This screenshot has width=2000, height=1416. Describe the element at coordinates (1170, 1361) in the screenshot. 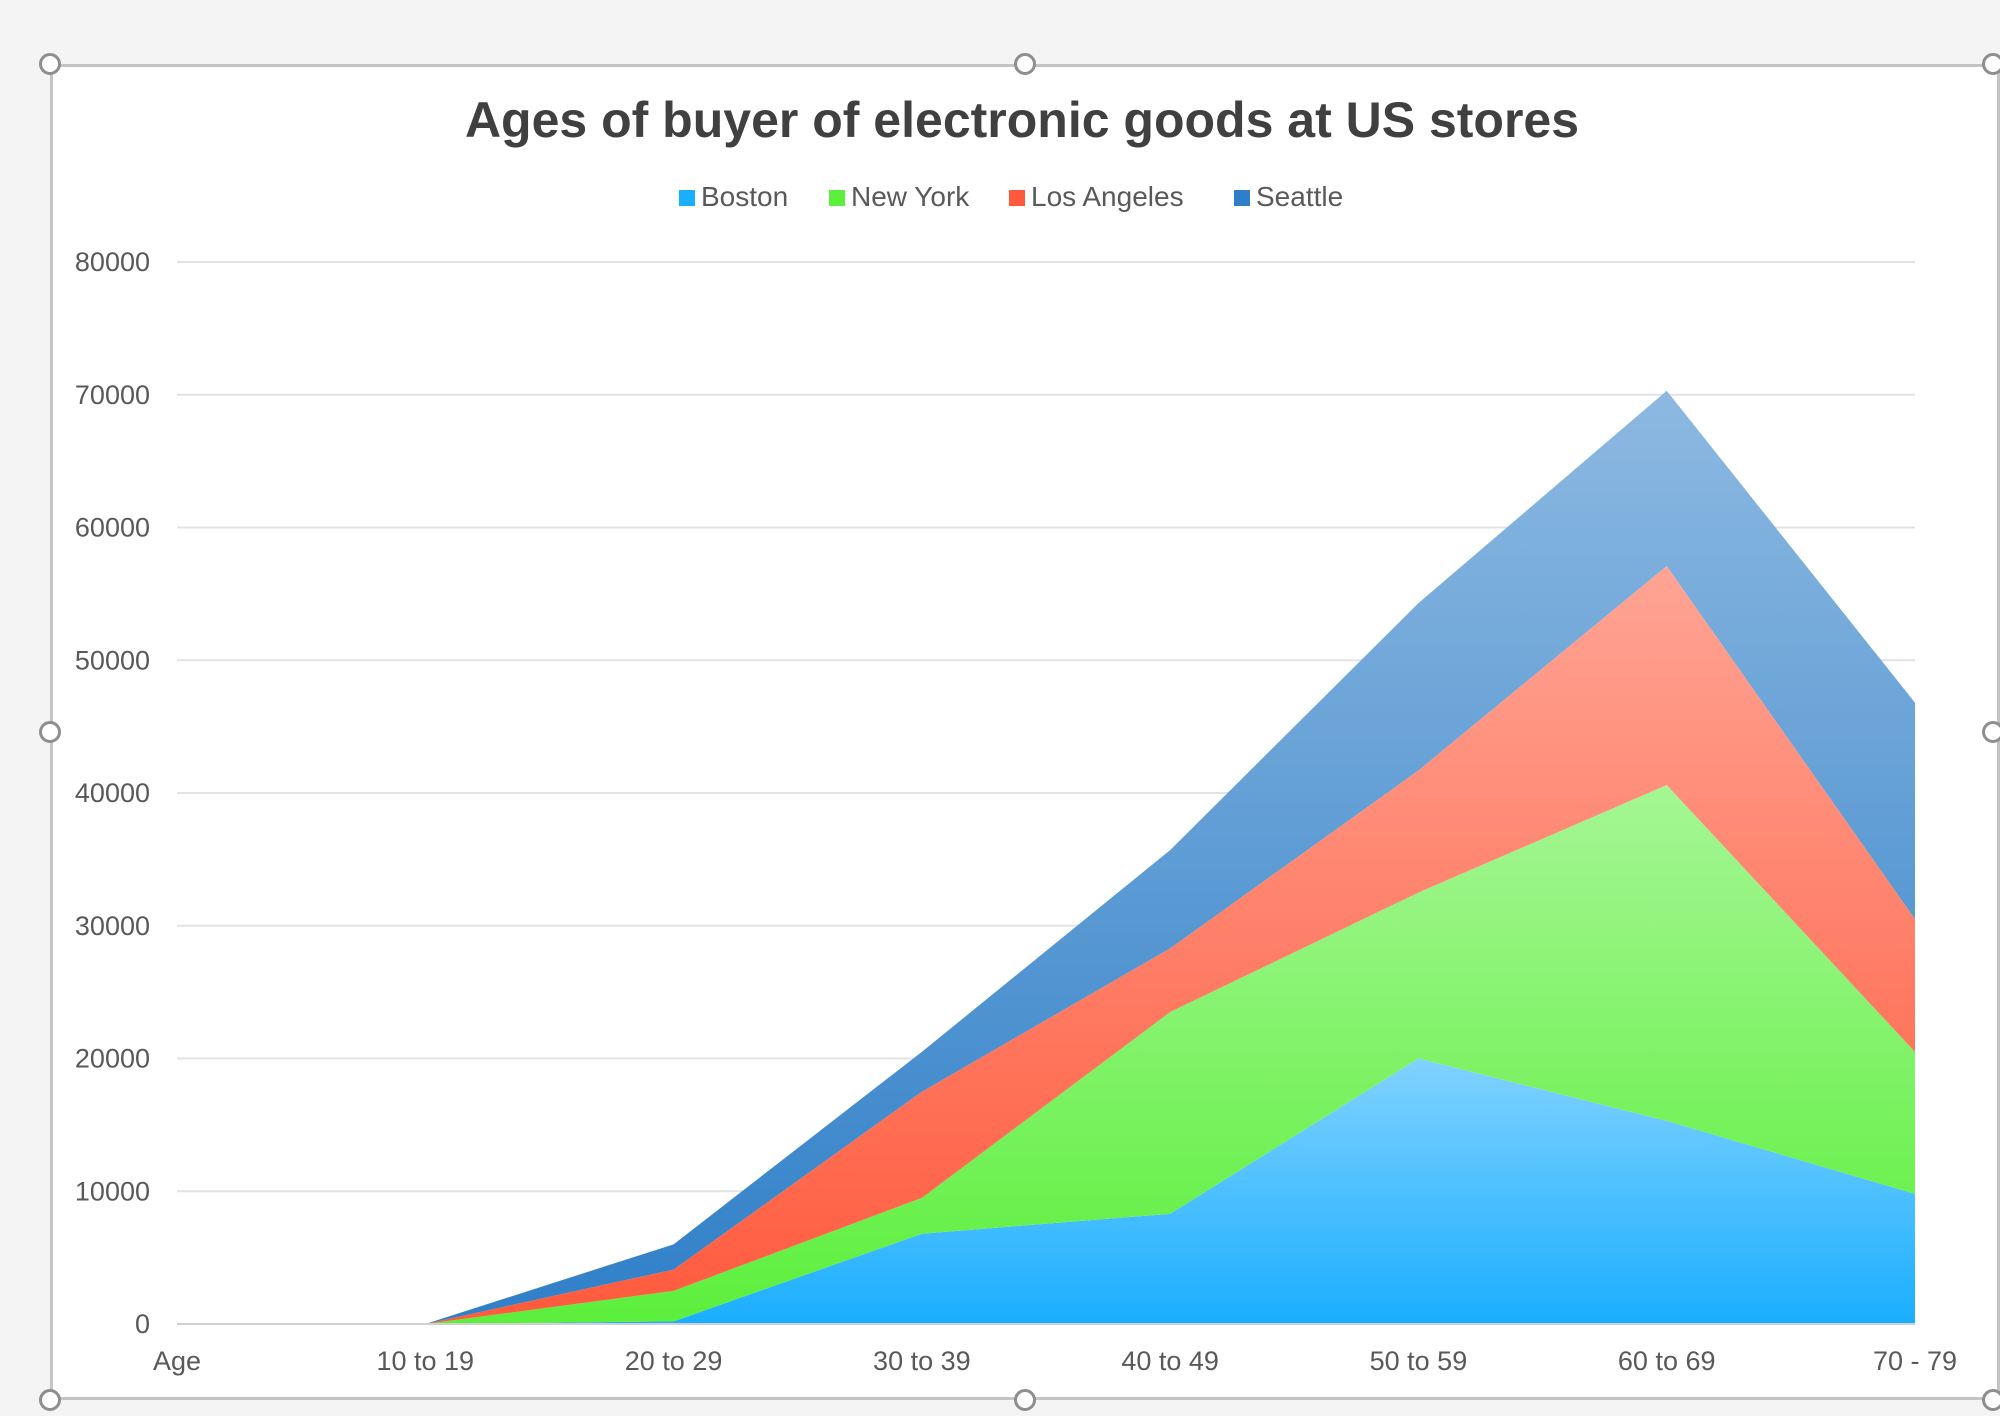

I see `x-tick-label: 40 to 49` at that location.